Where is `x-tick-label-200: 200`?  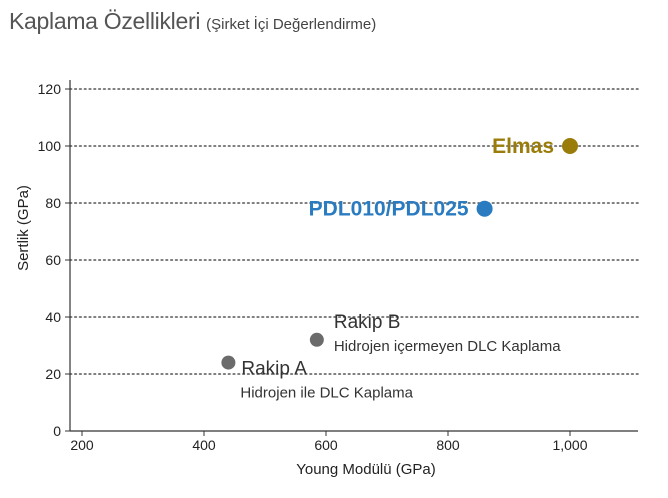
x-tick-label-200: 200 is located at coordinates (82, 445).